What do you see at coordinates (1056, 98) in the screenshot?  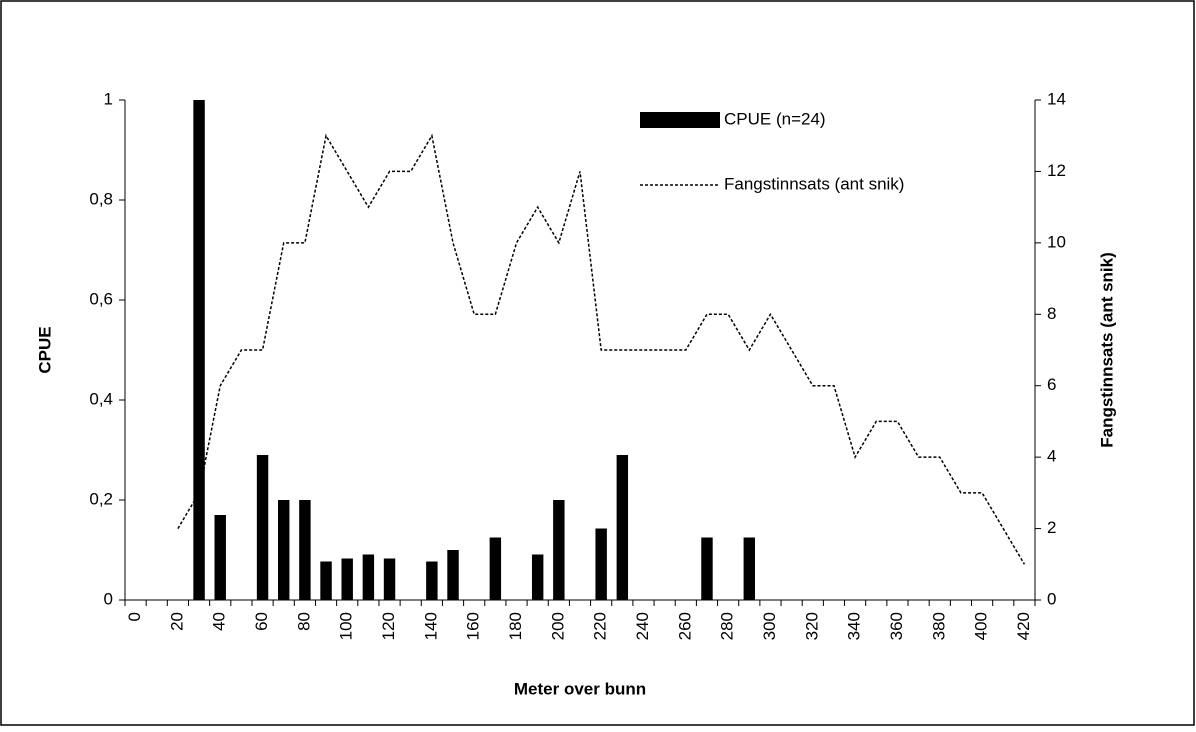 I see `y2-tick-label: 14` at bounding box center [1056, 98].